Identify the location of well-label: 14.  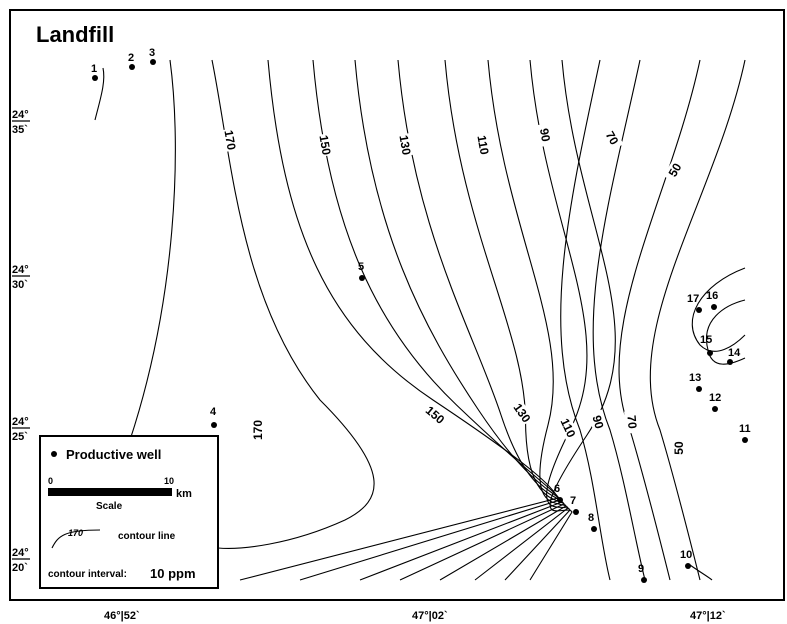
(734, 353).